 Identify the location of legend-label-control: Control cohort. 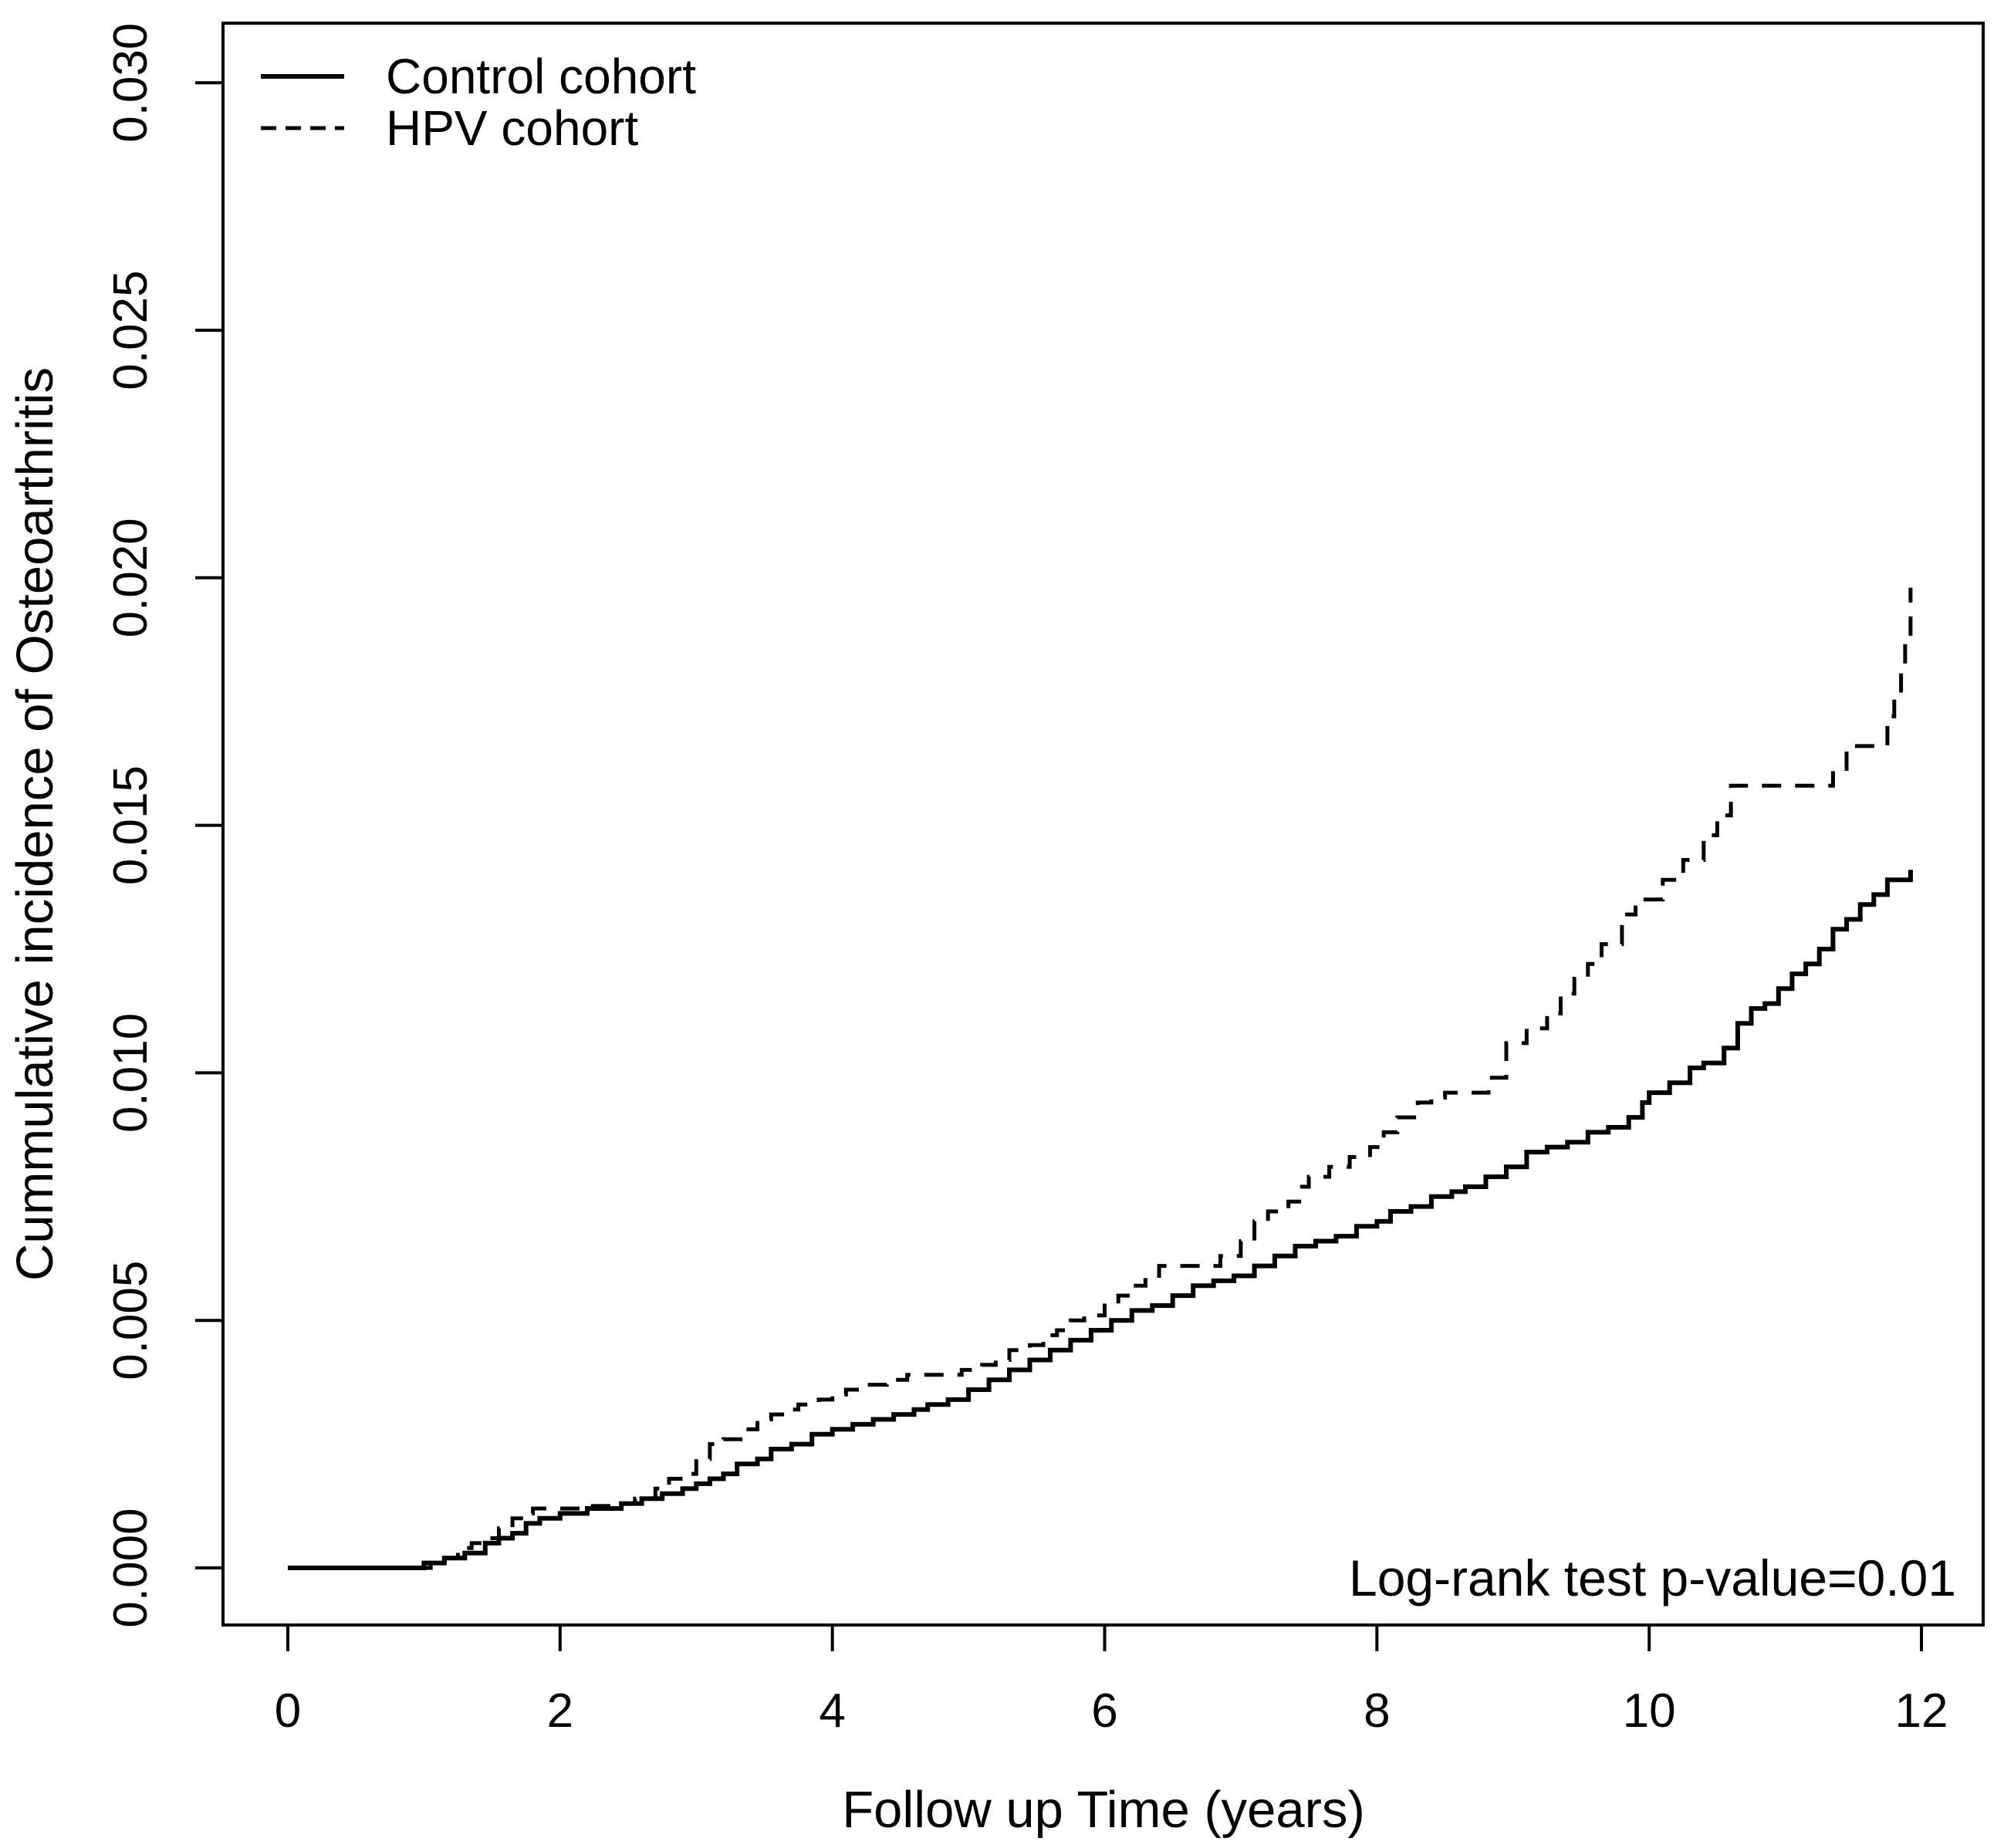
(541, 77).